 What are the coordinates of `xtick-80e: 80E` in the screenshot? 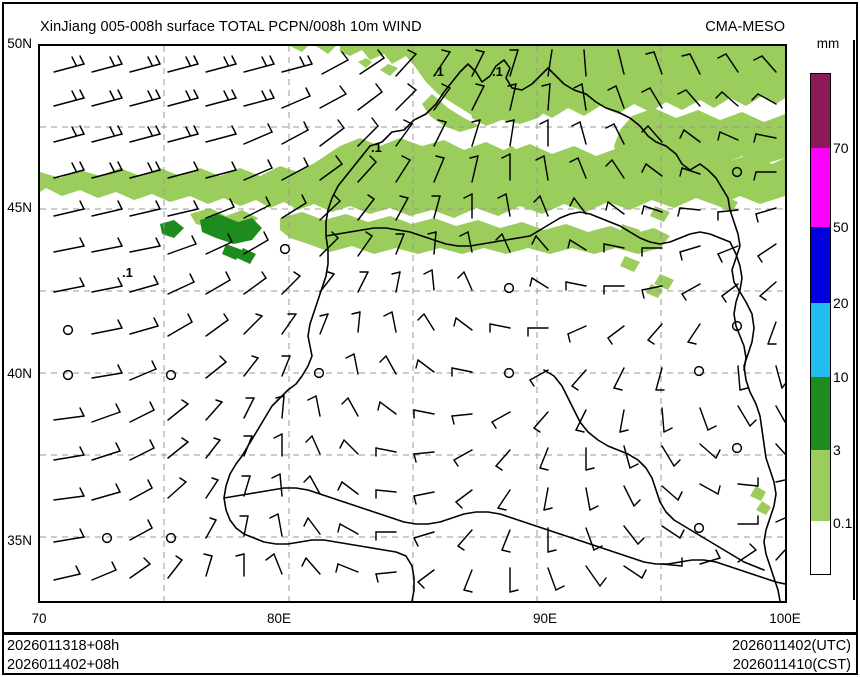 It's located at (279, 618).